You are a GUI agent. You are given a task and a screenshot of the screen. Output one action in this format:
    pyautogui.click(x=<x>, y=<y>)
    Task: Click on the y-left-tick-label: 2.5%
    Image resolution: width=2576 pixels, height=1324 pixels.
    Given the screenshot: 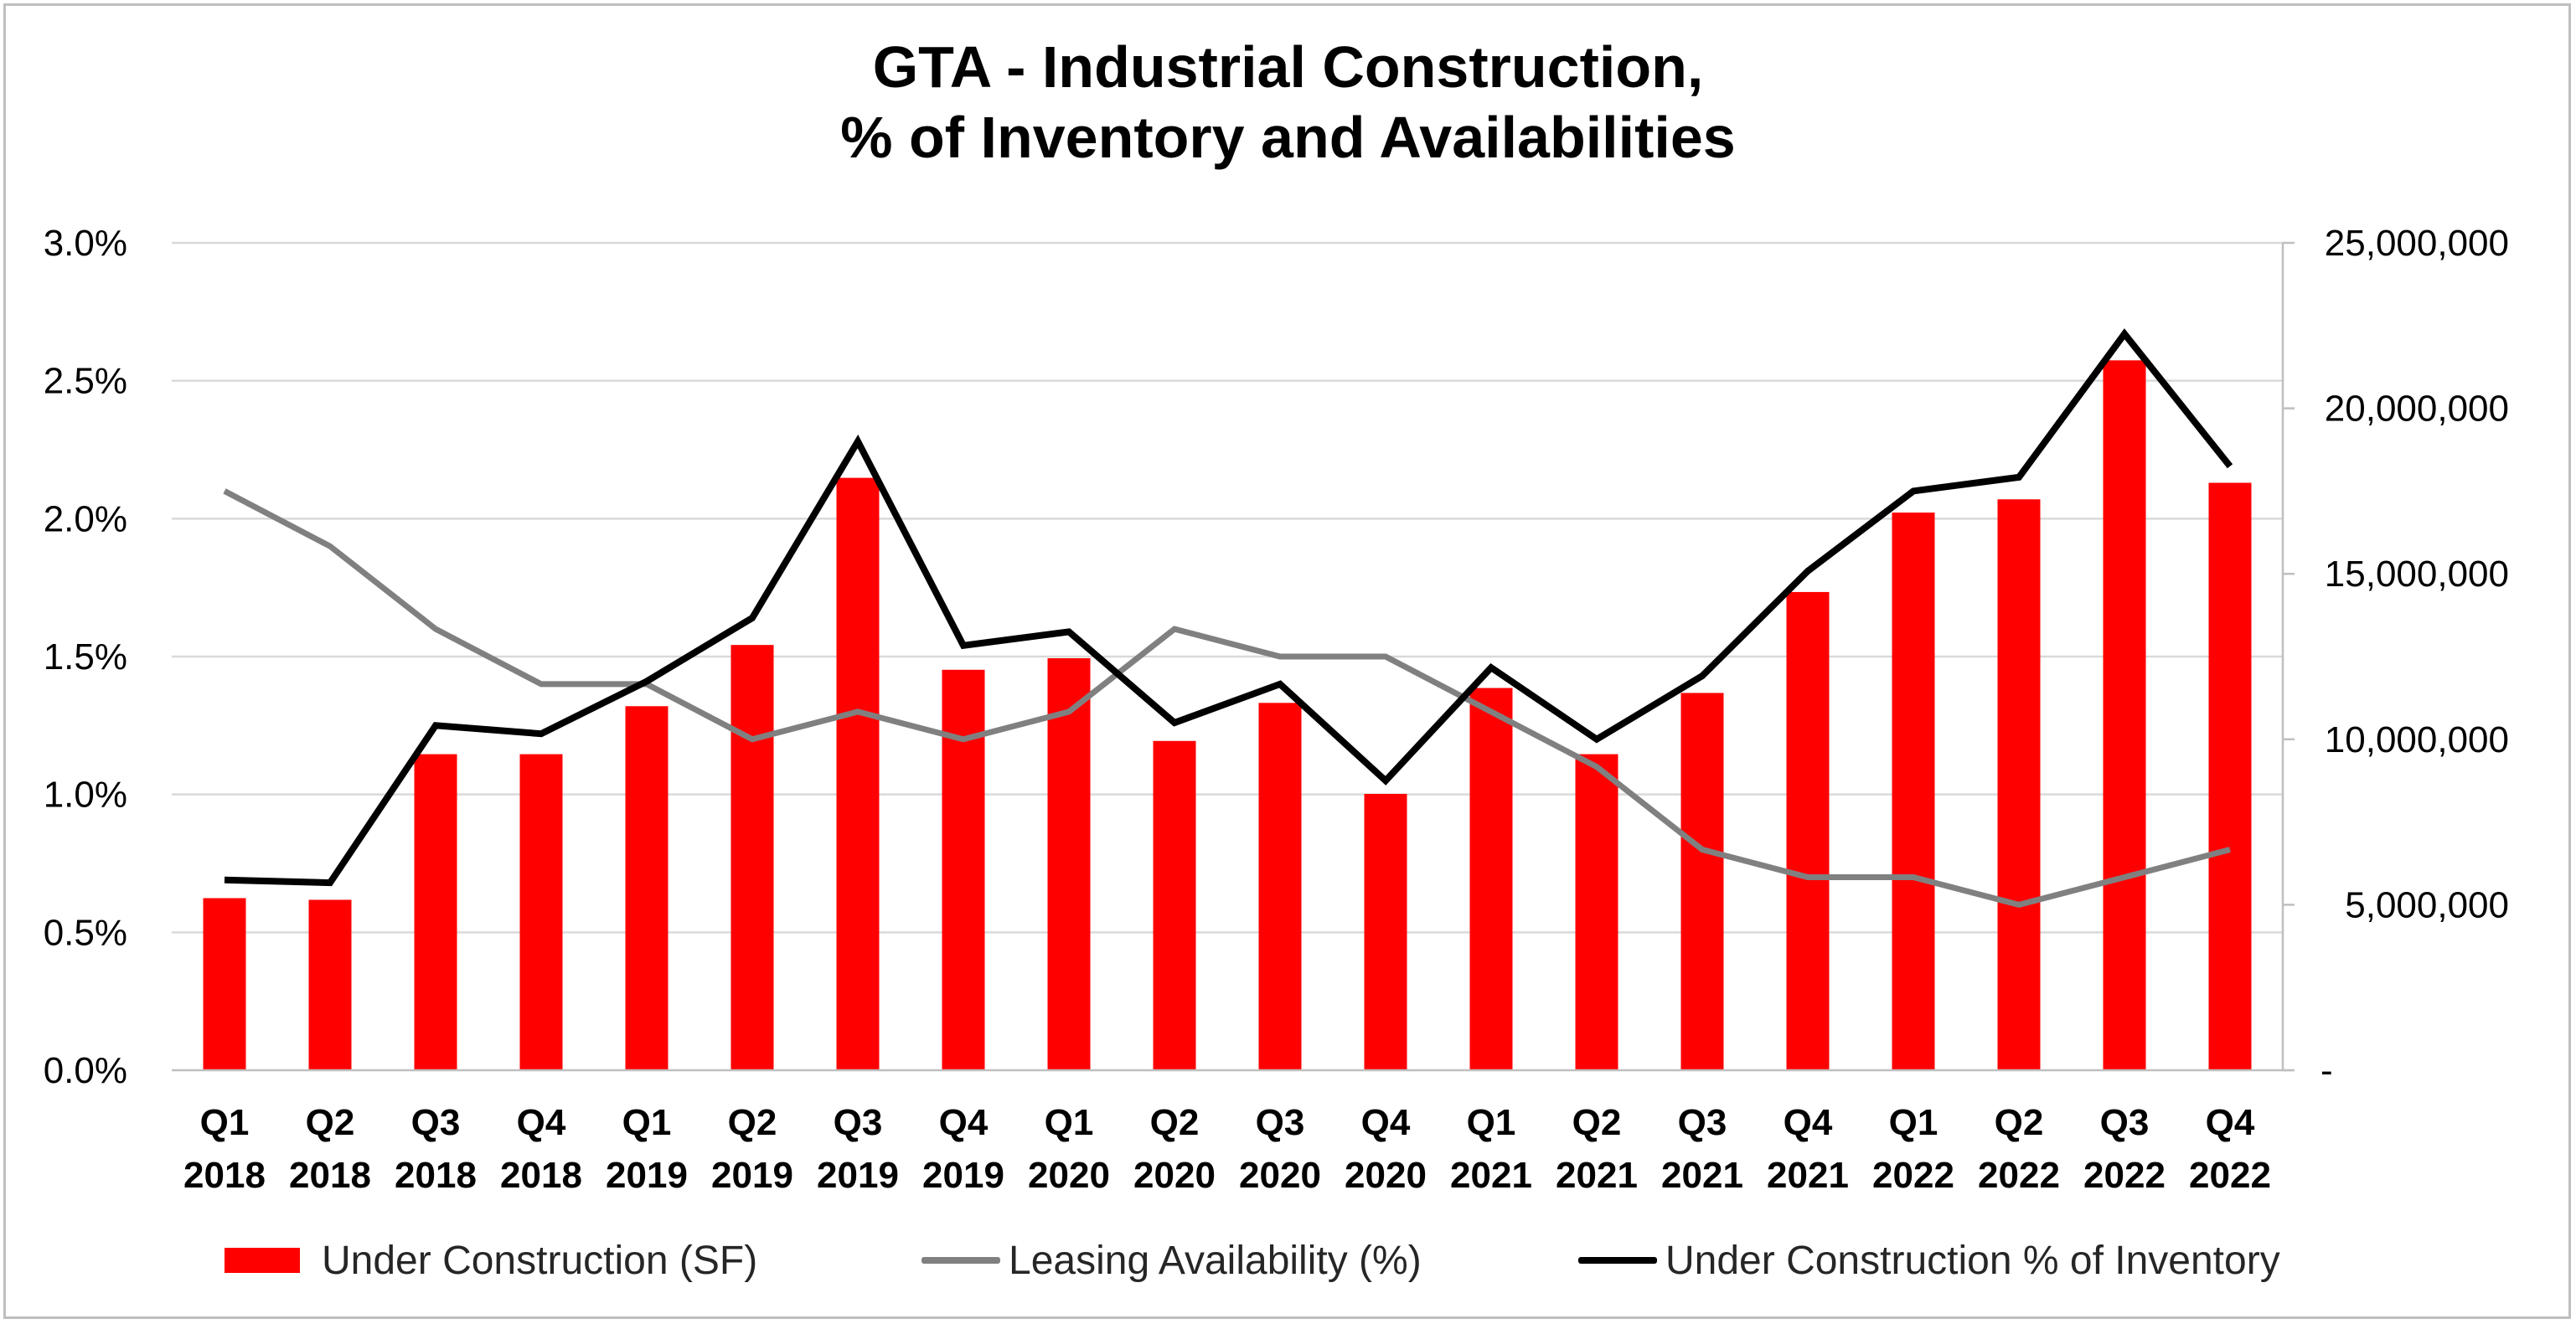 What is the action you would take?
    pyautogui.click(x=85, y=381)
    